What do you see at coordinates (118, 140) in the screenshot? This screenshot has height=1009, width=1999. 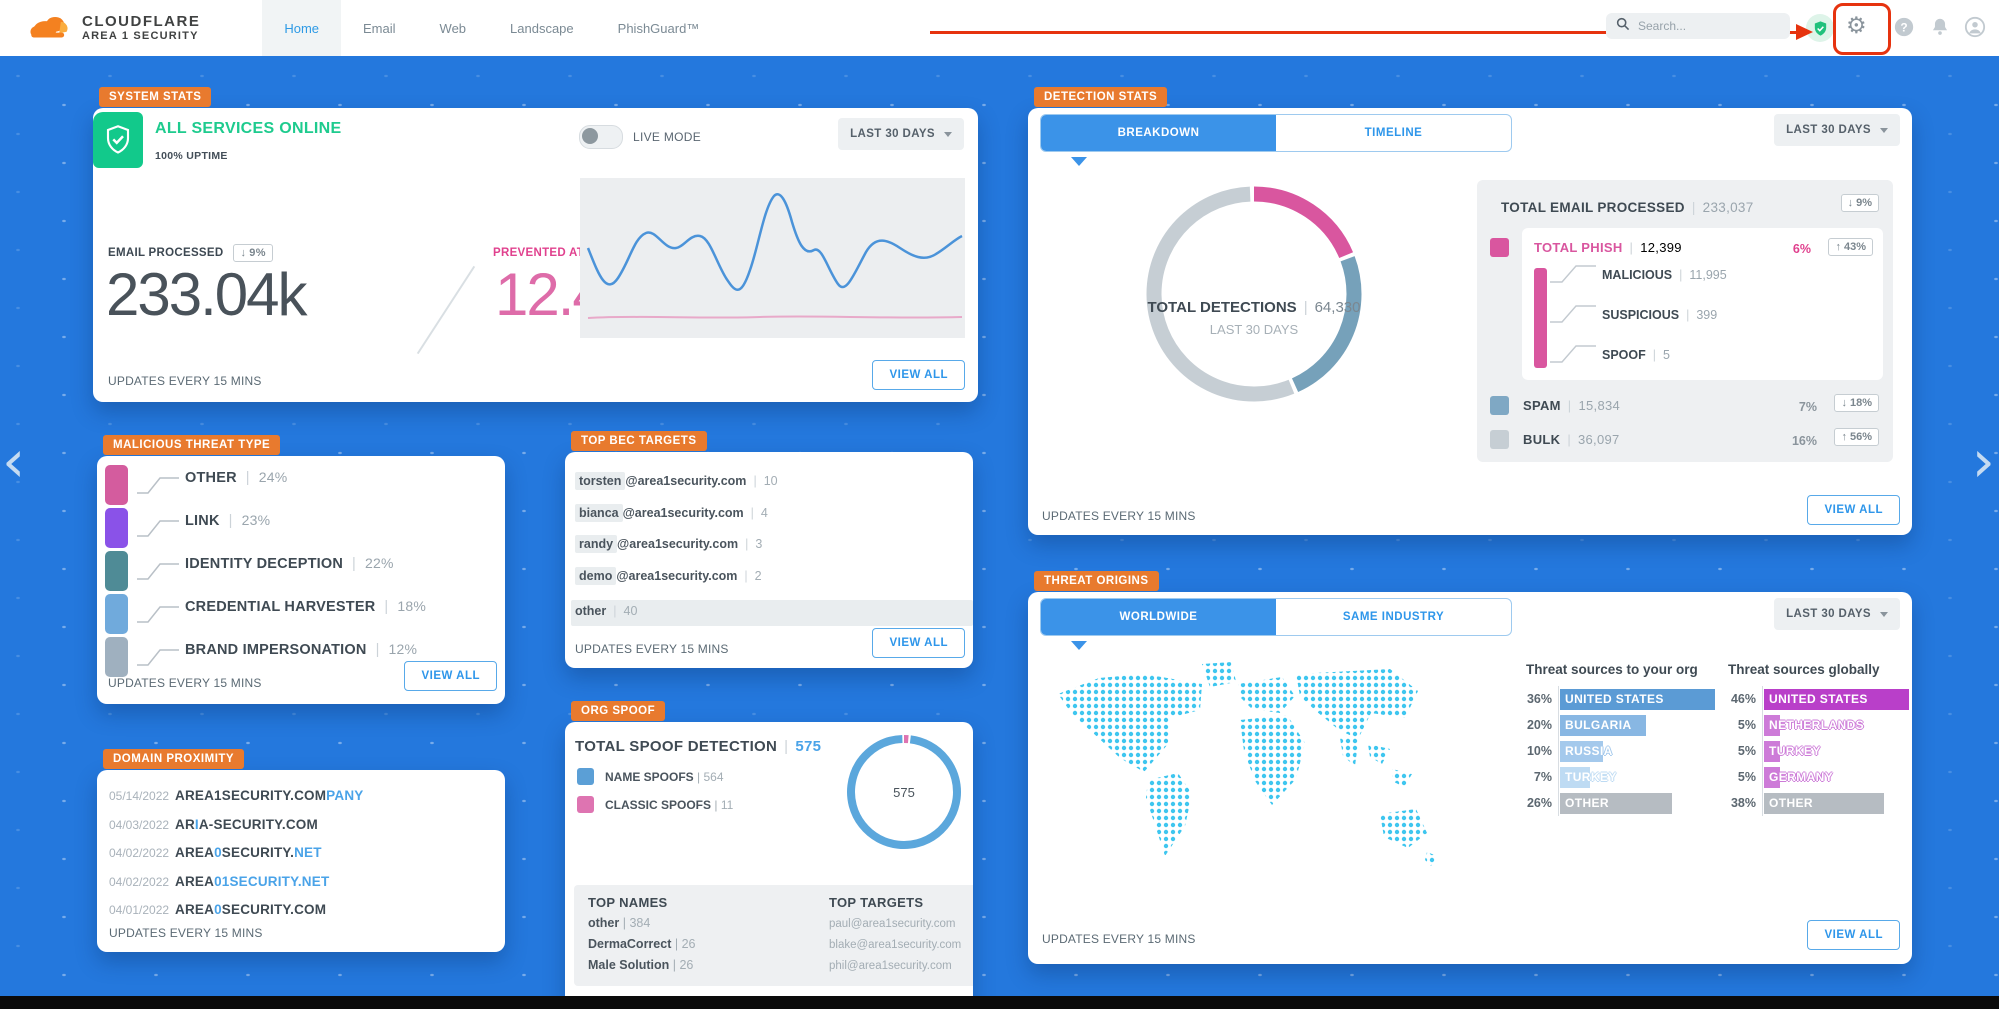 I see `services-shield-icon` at bounding box center [118, 140].